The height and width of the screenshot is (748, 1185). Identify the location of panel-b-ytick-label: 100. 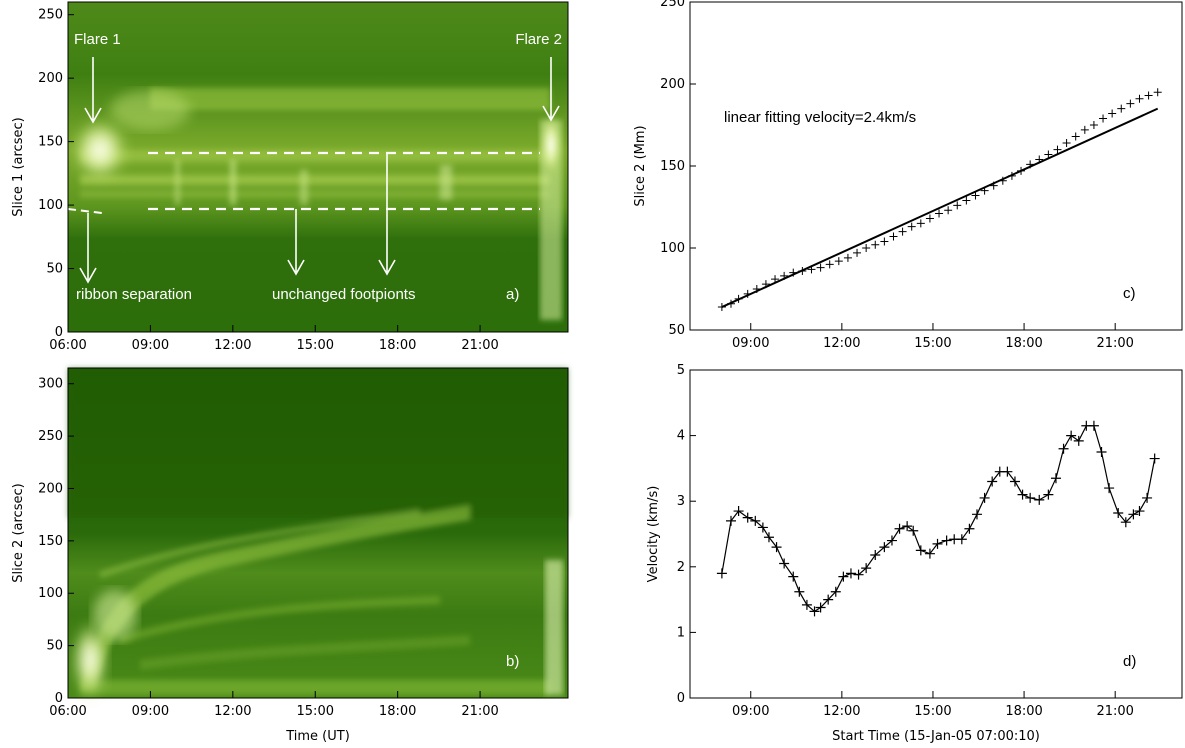
(50, 593).